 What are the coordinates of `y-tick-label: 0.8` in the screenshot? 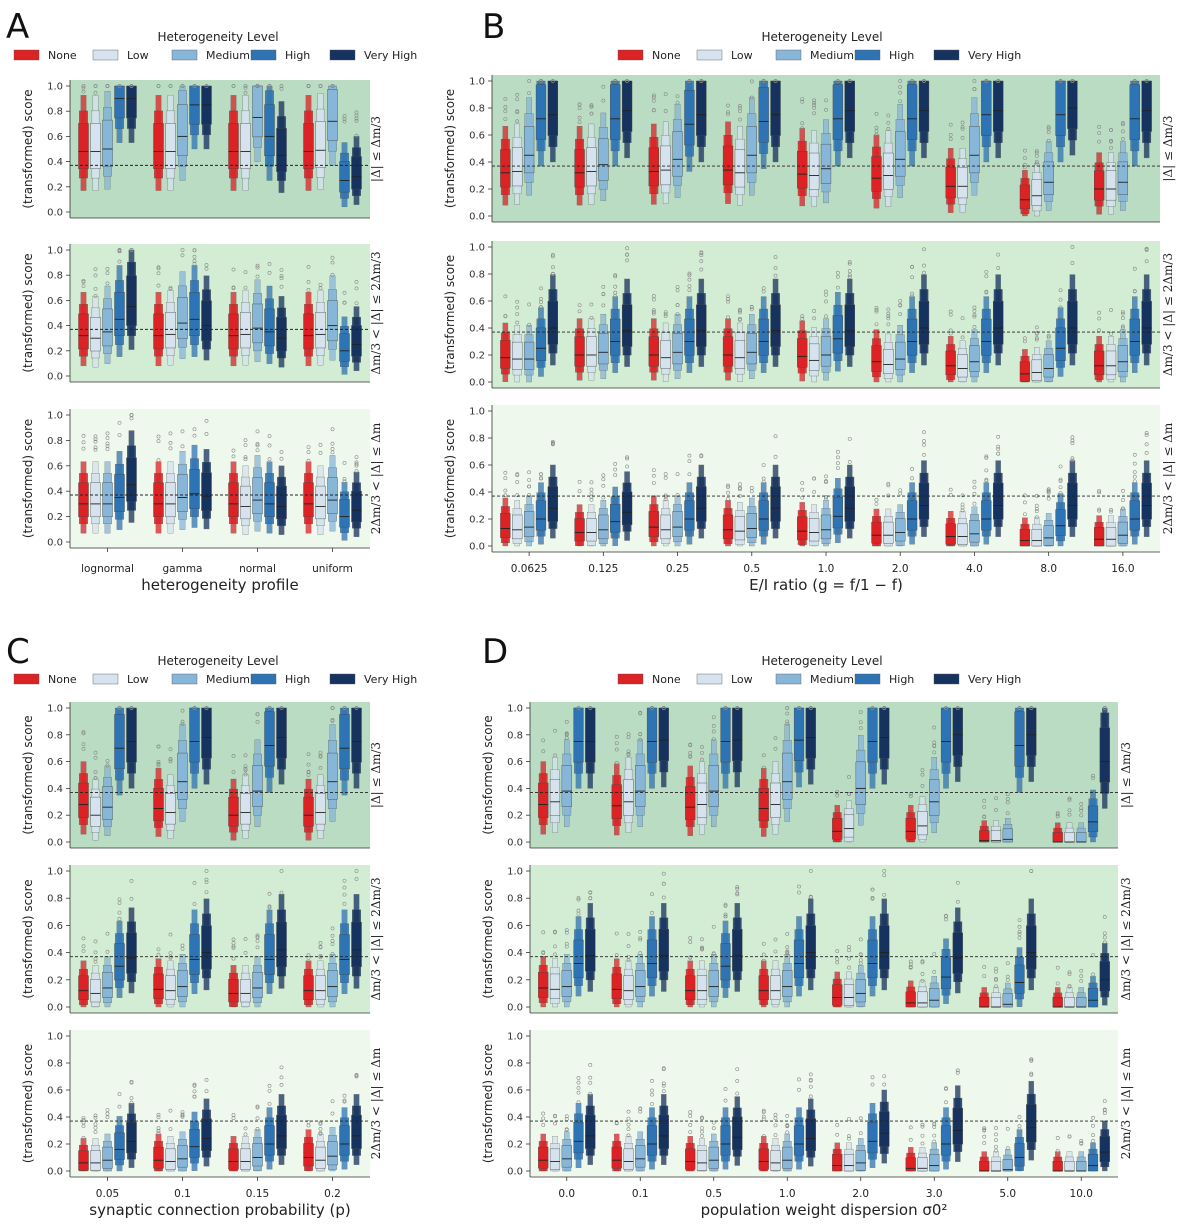 It's located at (477, 275).